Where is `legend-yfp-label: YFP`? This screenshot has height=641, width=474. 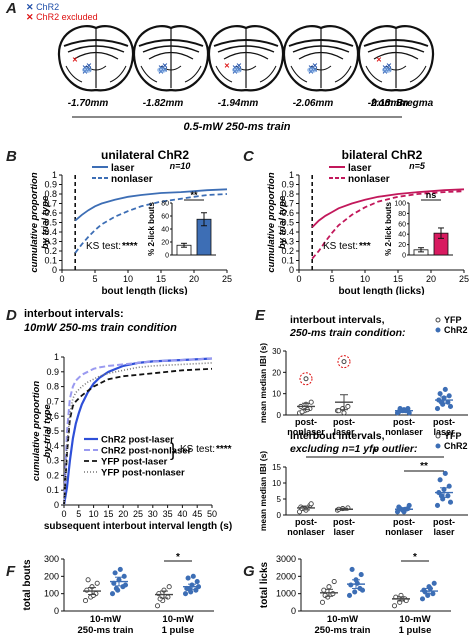
legend-yfp-label: YFP is located at coordinates (453, 320).